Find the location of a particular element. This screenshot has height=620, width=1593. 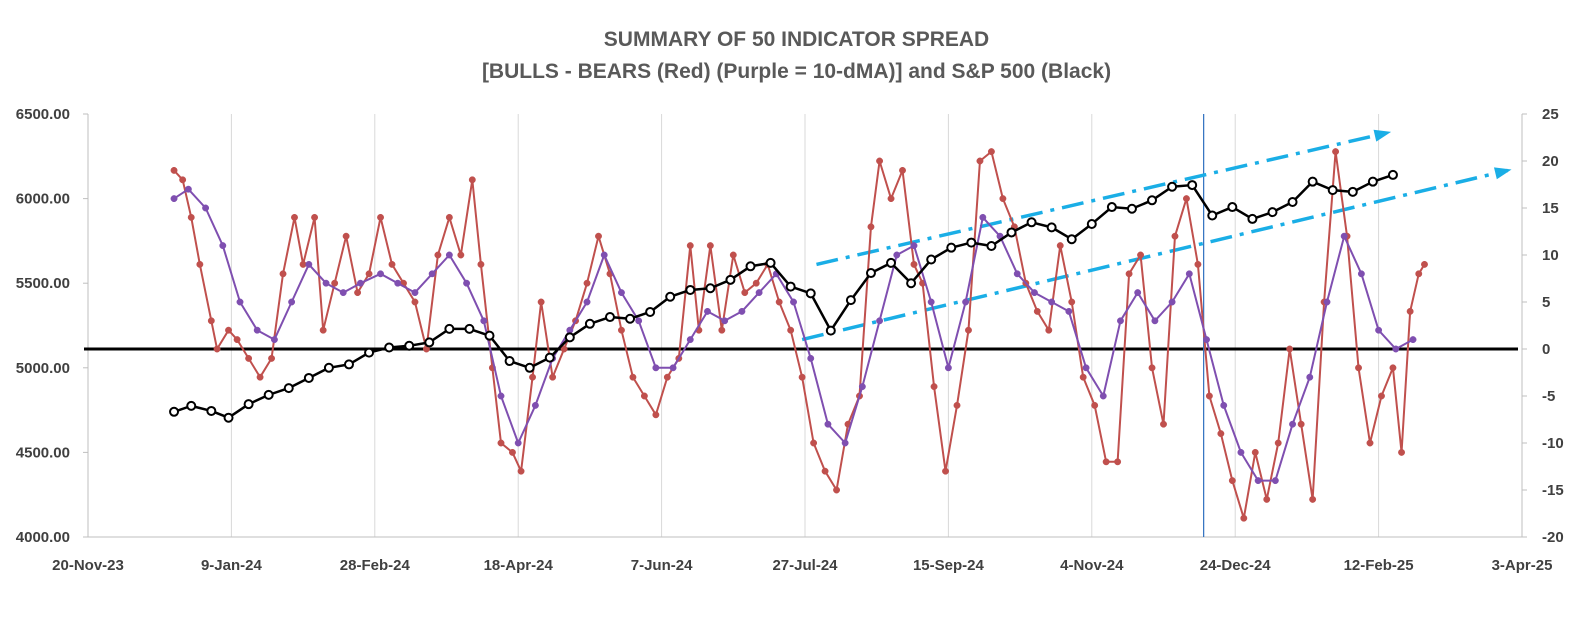

y-left-tick-label: 6000.00 is located at coordinates (43, 199).